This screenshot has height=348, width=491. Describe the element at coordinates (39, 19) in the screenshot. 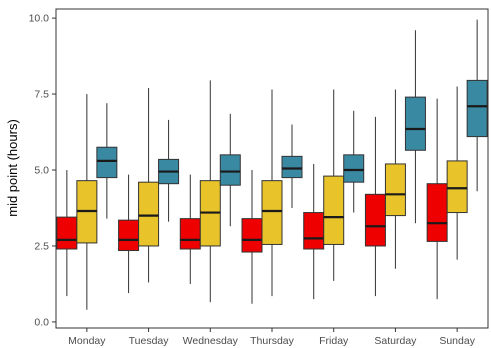

I see `y-tick-label: 10.0` at that location.